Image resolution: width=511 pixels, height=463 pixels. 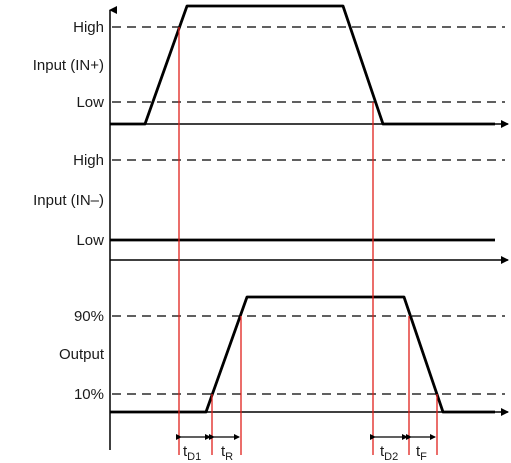 What do you see at coordinates (90, 240) in the screenshot?
I see `label-low-in-minus: Low` at bounding box center [90, 240].